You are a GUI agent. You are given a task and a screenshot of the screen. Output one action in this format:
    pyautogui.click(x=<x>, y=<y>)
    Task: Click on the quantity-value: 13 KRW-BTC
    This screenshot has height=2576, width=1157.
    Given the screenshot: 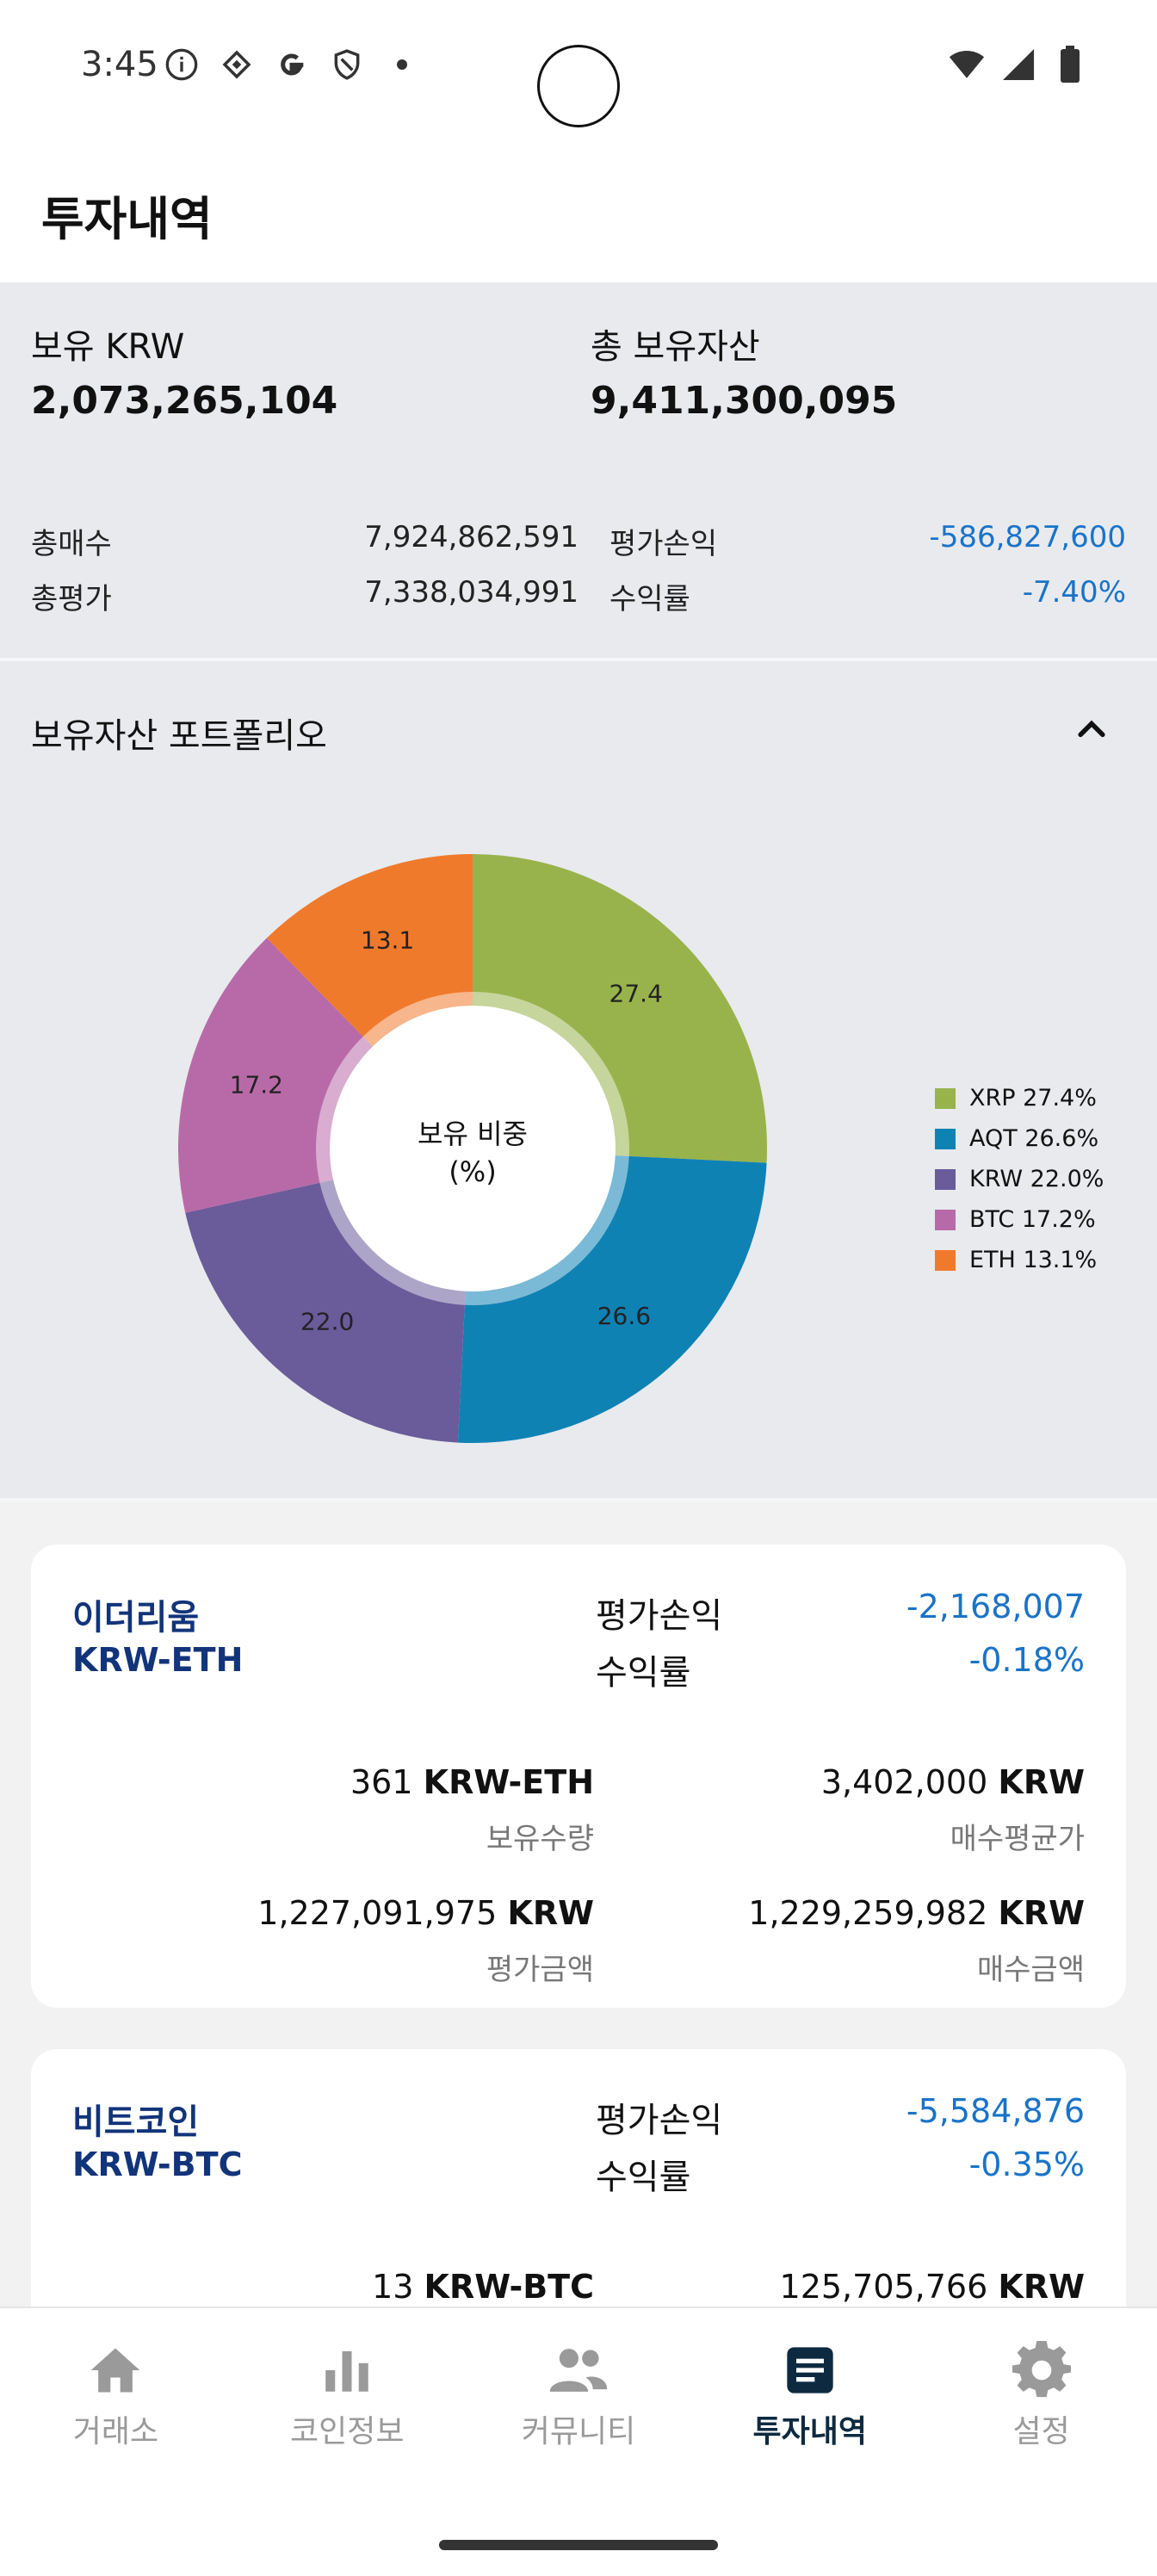 What is the action you would take?
    pyautogui.click(x=483, y=2287)
    